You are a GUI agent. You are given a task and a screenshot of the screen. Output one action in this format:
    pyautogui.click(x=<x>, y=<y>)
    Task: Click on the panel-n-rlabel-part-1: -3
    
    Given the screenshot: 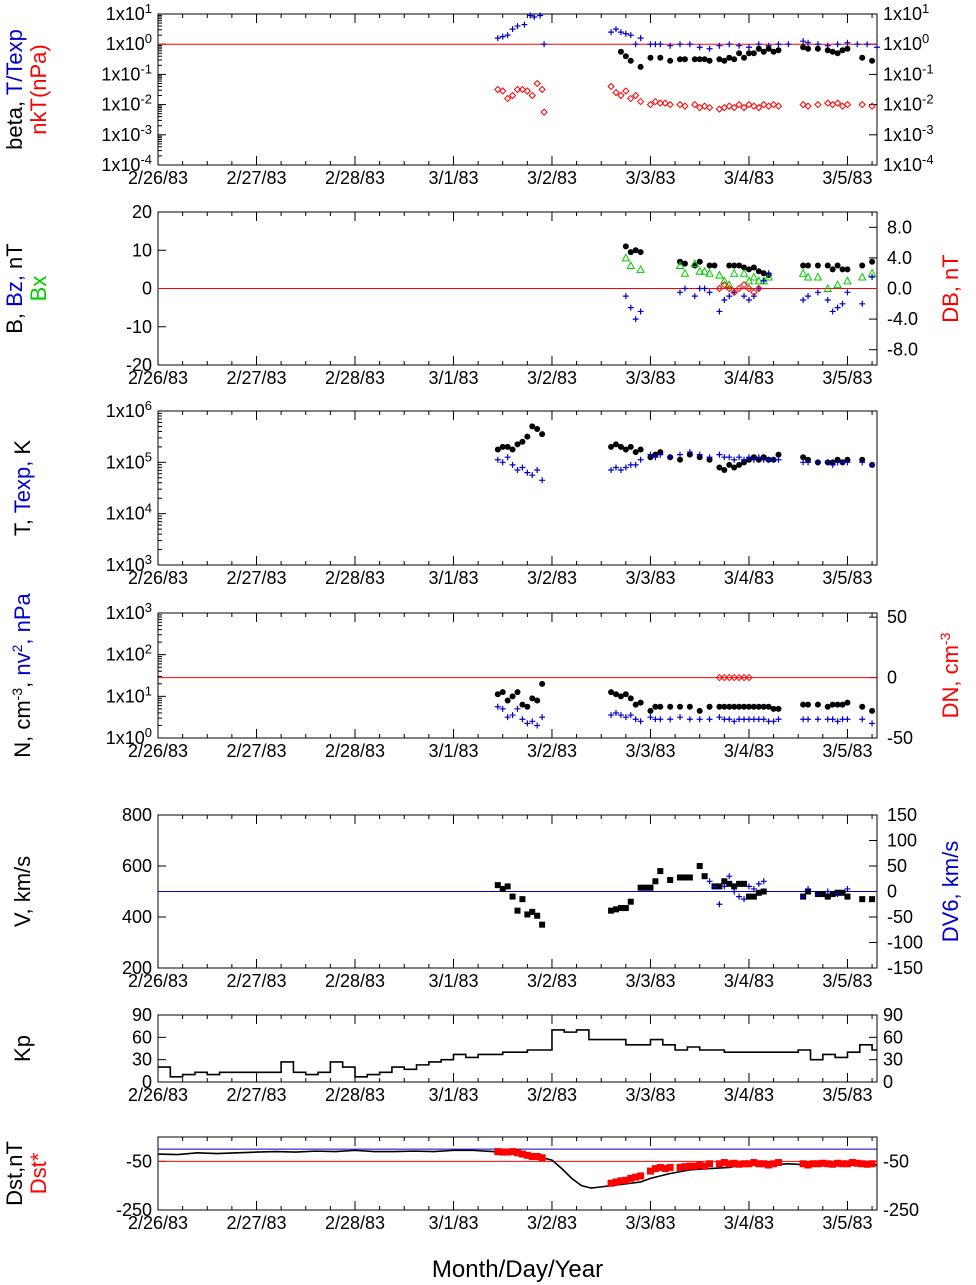 What is the action you would take?
    pyautogui.click(x=945, y=638)
    